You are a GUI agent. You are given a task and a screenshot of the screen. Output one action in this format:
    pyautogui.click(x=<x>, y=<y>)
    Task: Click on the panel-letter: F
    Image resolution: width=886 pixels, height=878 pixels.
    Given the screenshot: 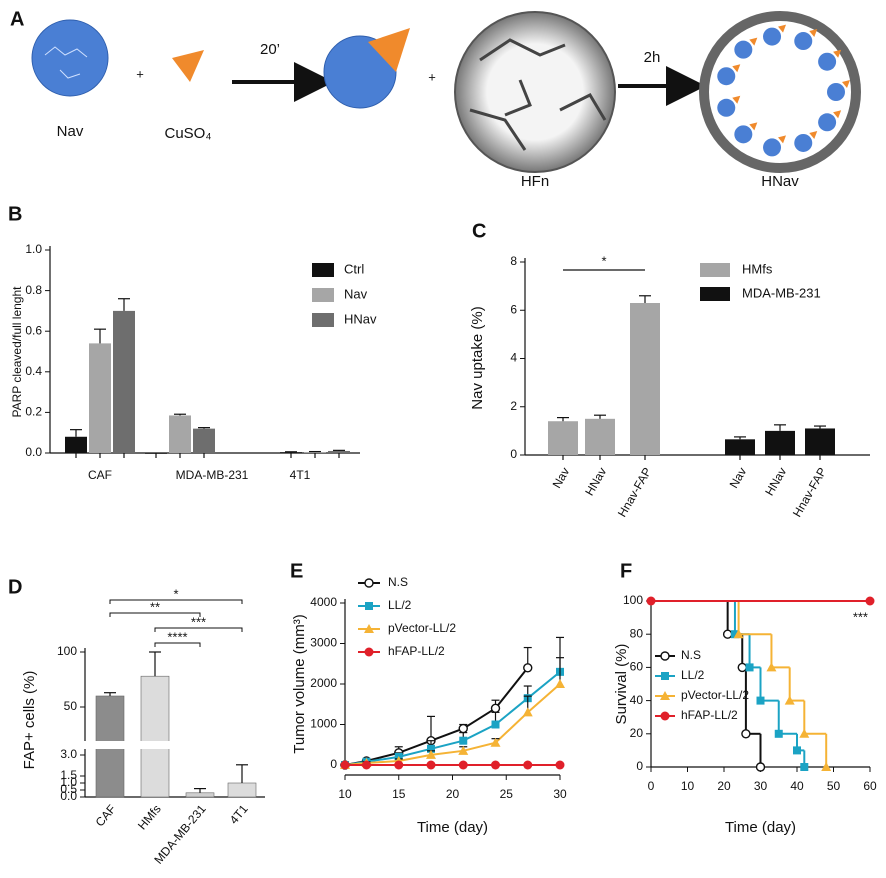 What is the action you would take?
    pyautogui.click(x=626, y=571)
    